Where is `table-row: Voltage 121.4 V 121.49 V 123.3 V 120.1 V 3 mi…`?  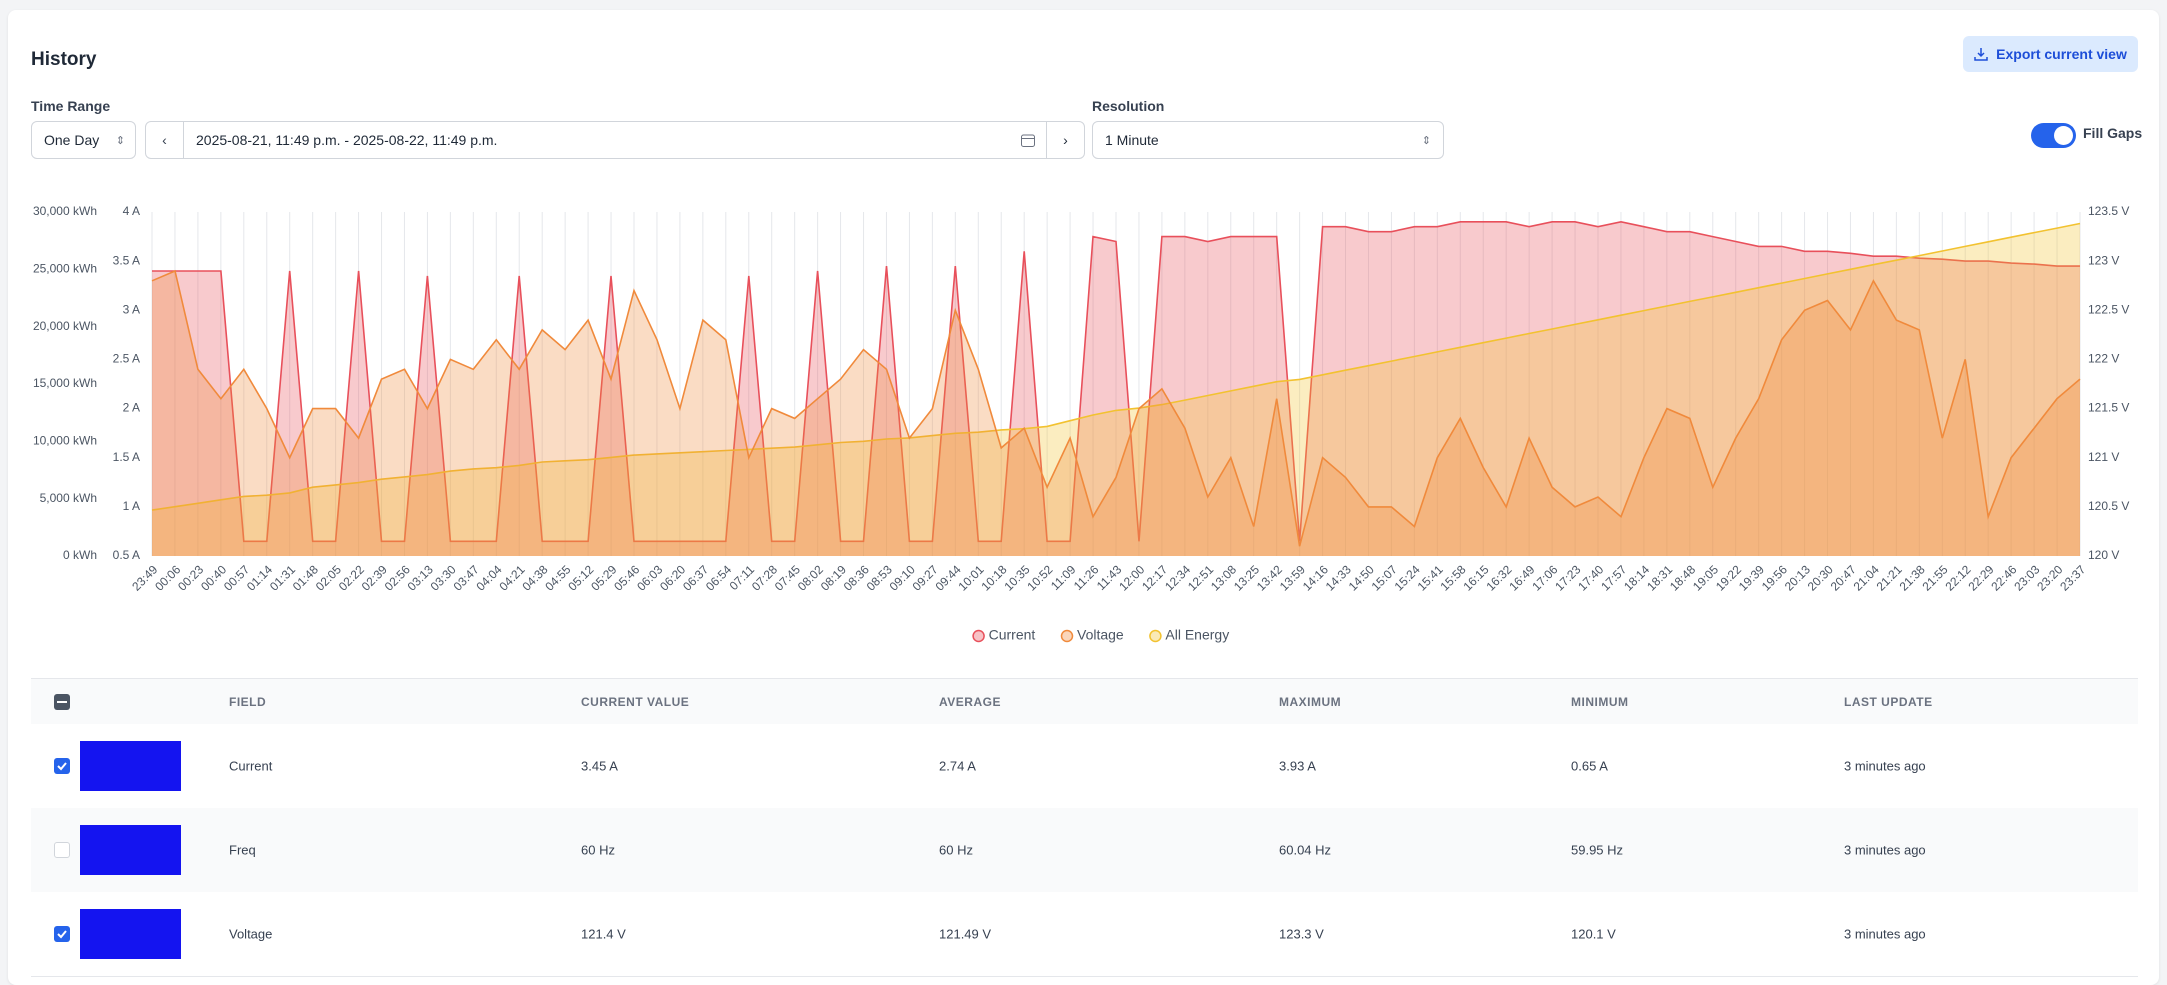
table-row: Voltage 121.4 V 121.49 V 123.3 V 120.1 V 3 mi… is located at coordinates (1084, 934).